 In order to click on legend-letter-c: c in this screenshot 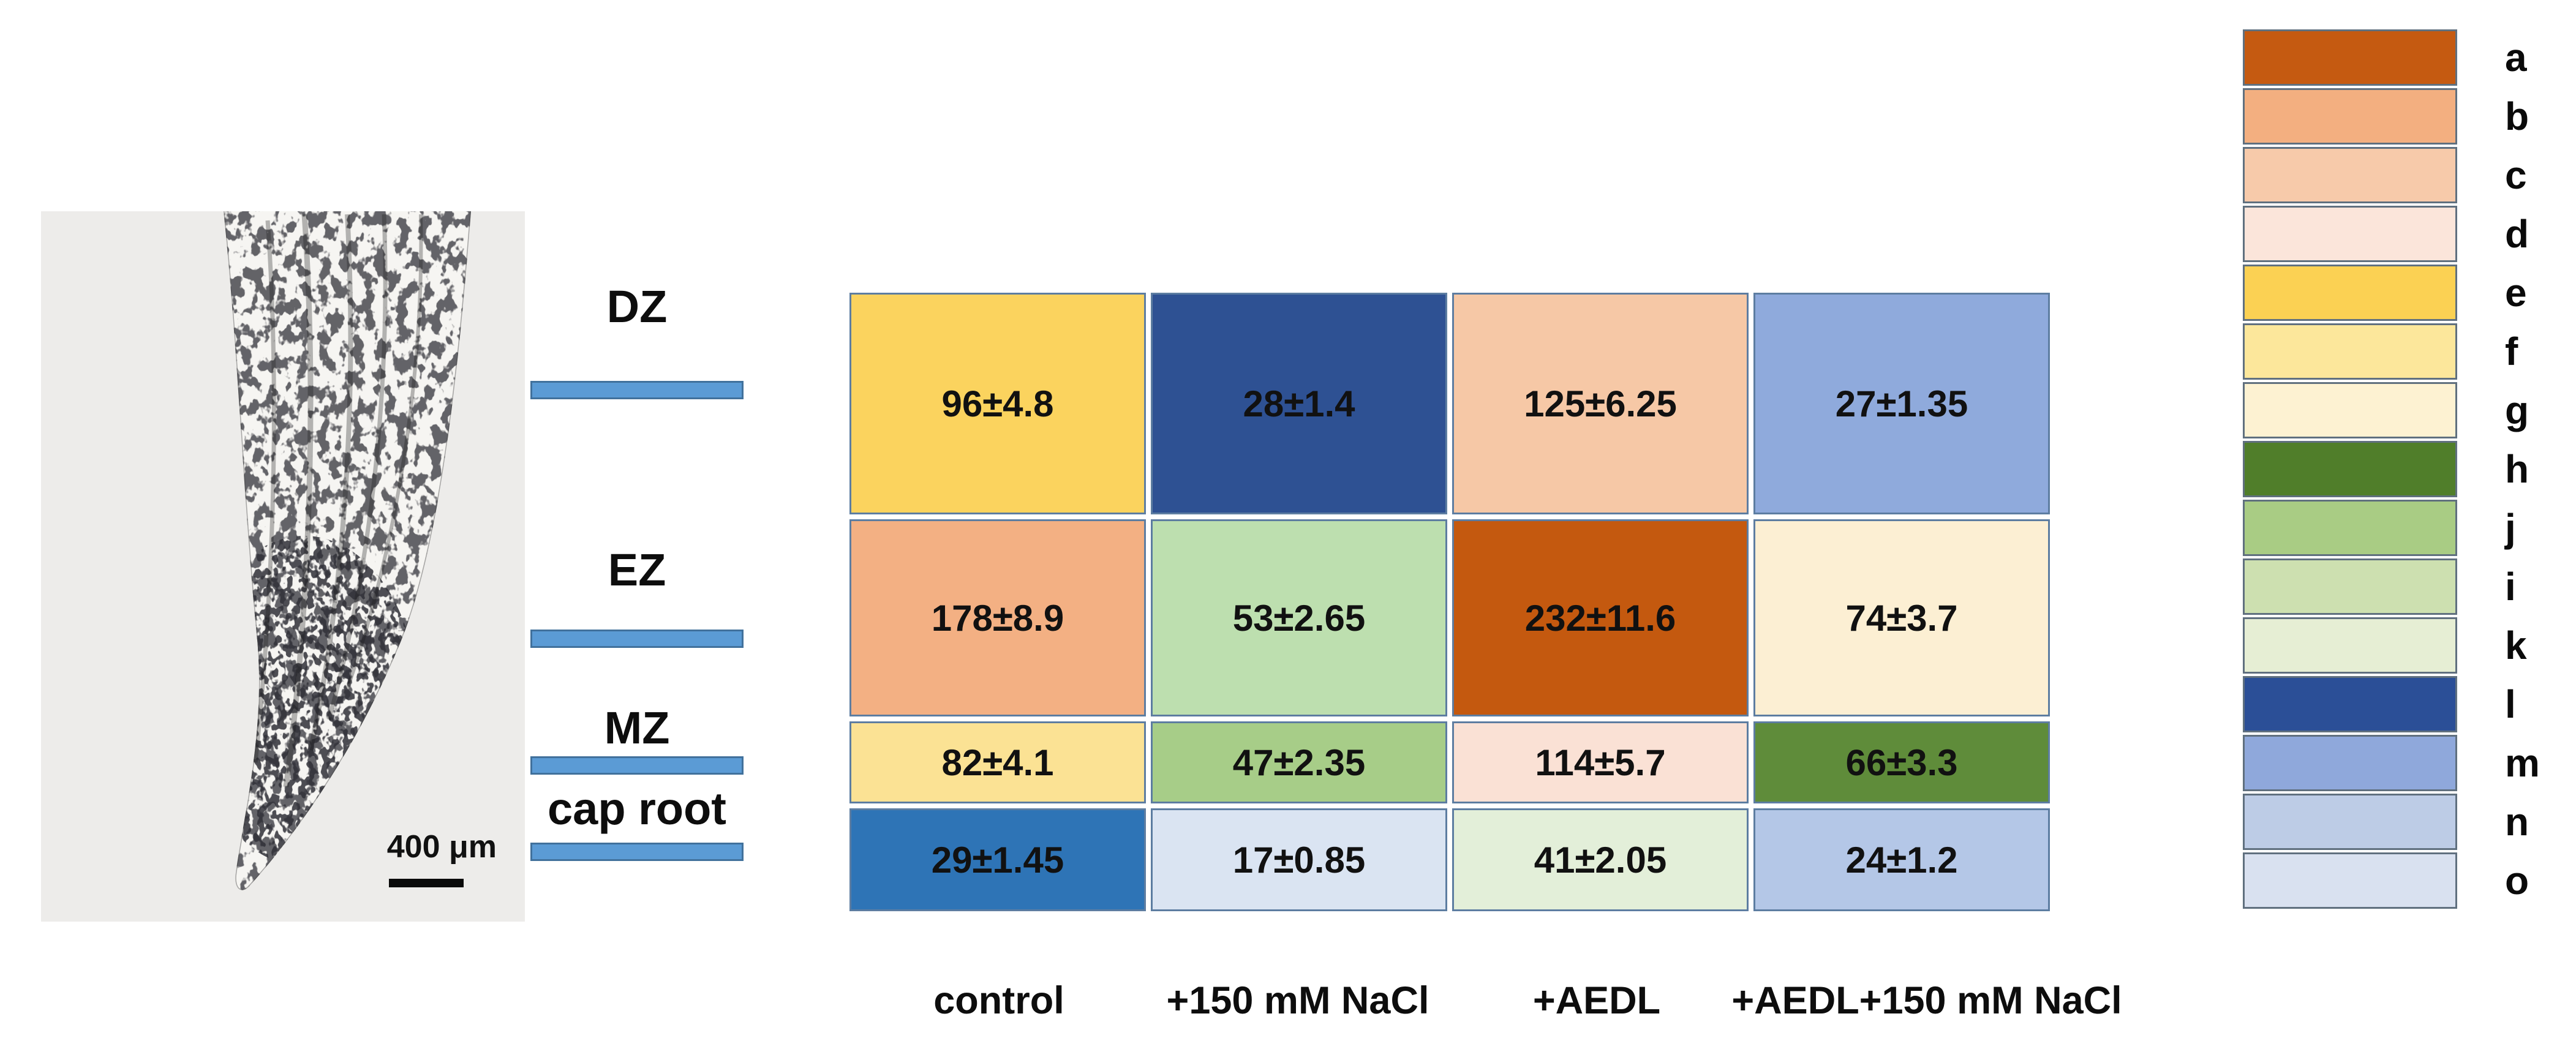, I will do `click(2516, 175)`.